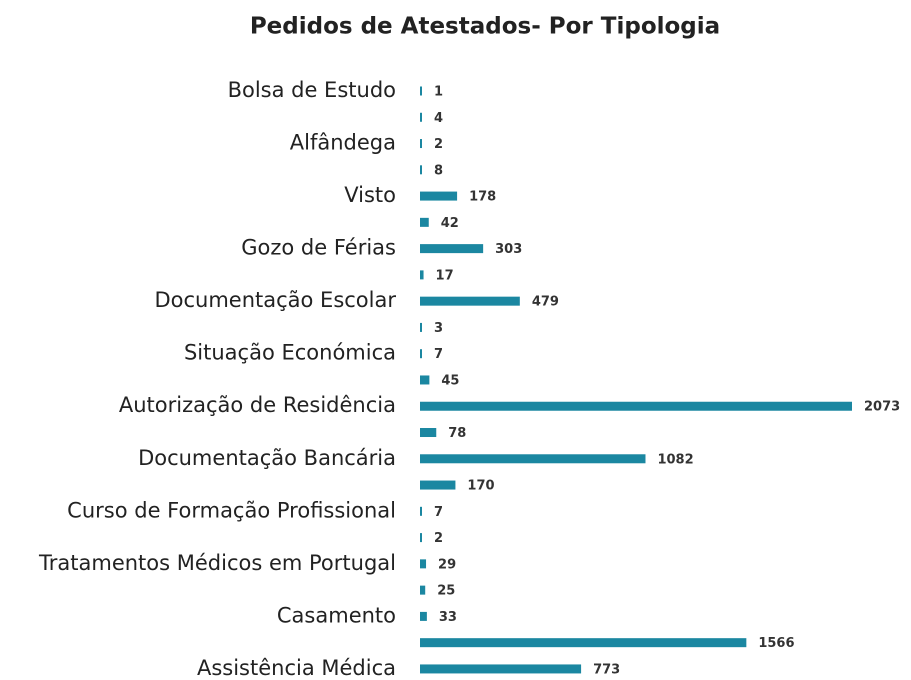 The width and height of the screenshot is (911, 680). What do you see at coordinates (438, 118) in the screenshot?
I see `value-label: 4` at bounding box center [438, 118].